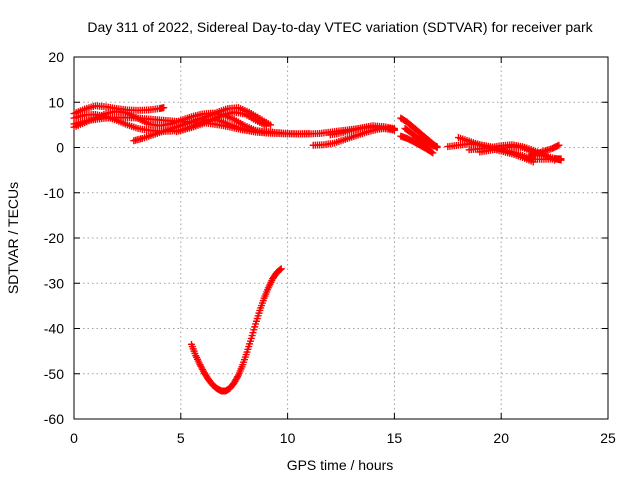 The height and width of the screenshot is (480, 640). I want to click on y-tick-label: -60, so click(54, 419).